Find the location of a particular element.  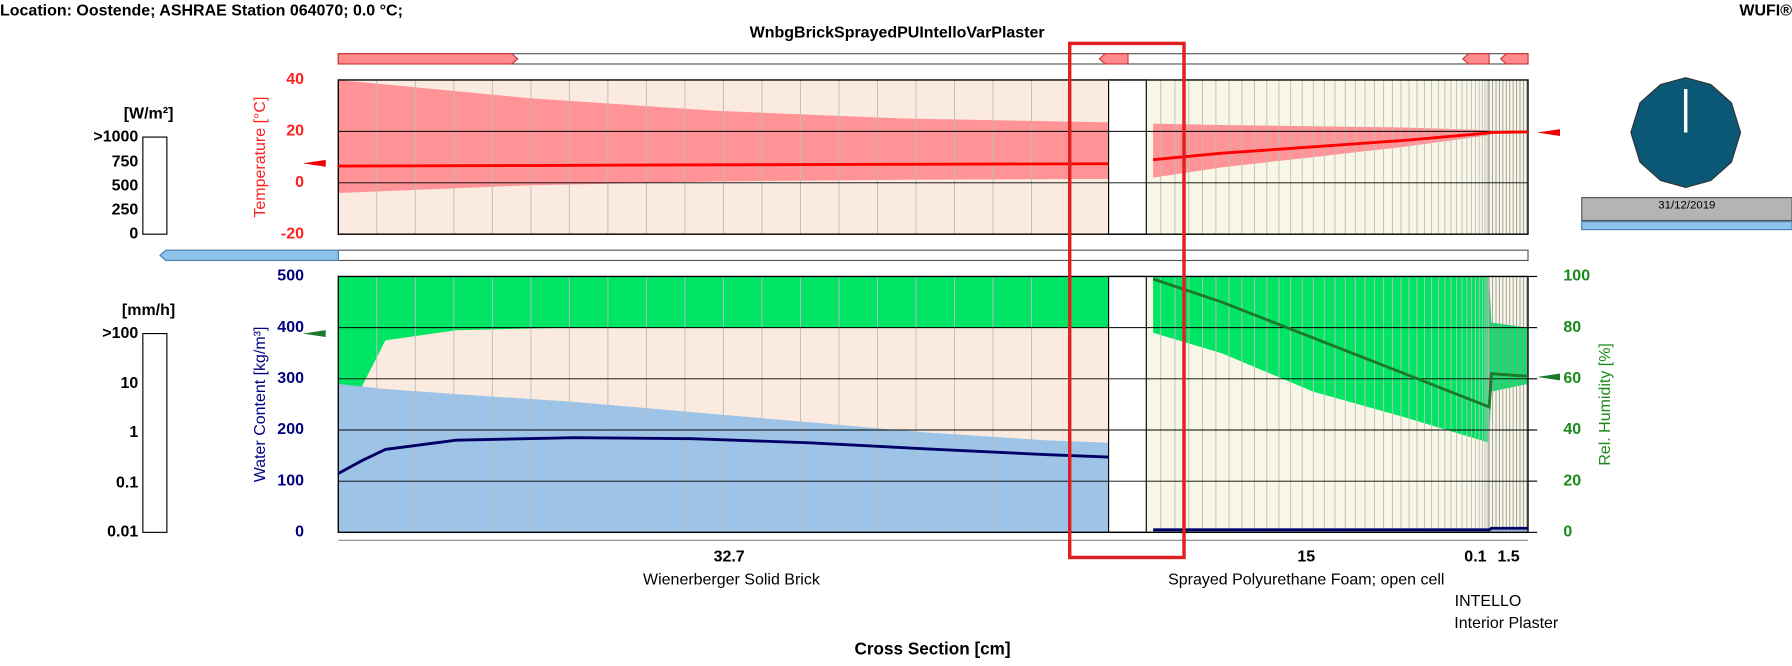

x-axis-title: Cross Section [cm] is located at coordinates (933, 649).